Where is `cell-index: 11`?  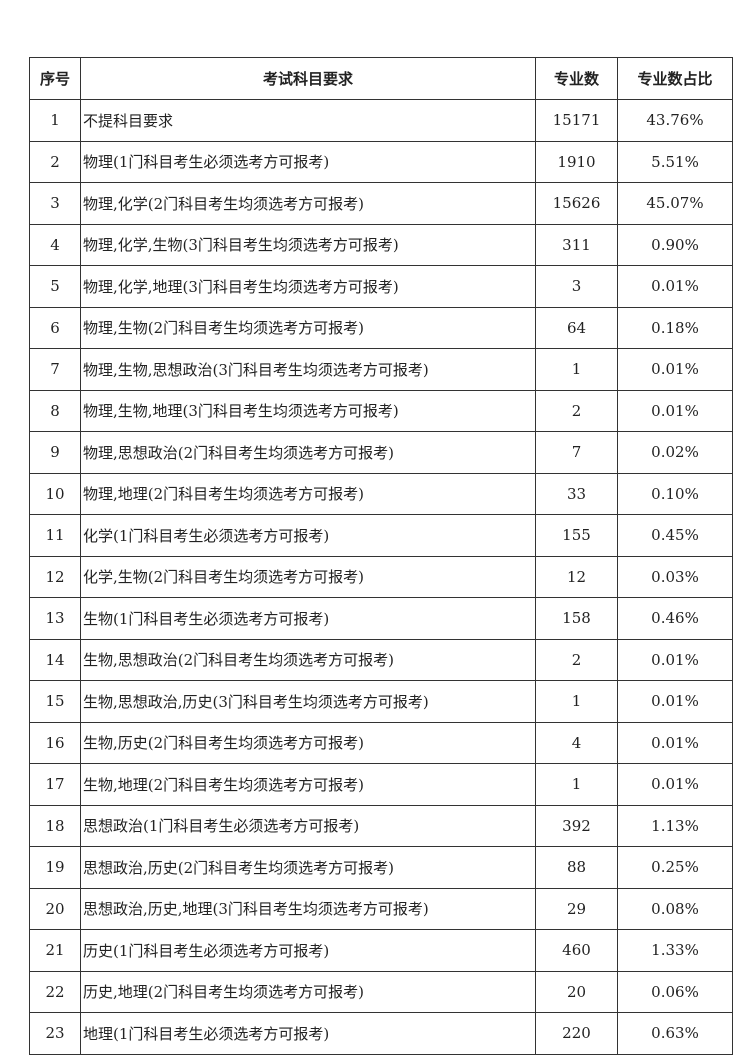
cell-index: 11 is located at coordinates (55, 535).